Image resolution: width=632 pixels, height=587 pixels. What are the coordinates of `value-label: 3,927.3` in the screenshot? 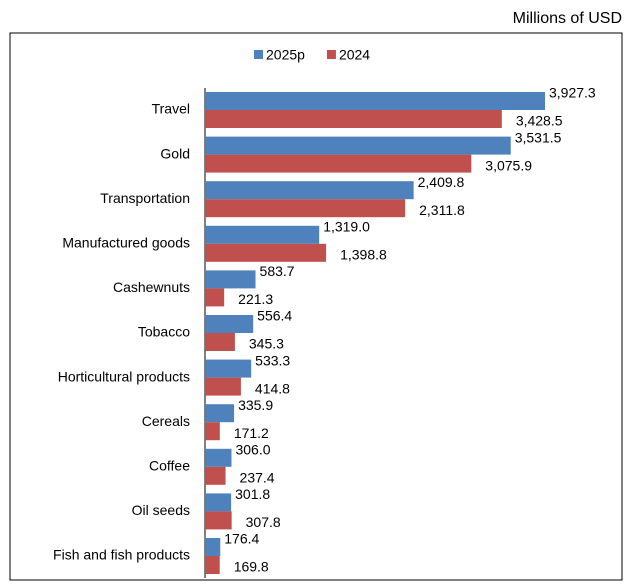 It's located at (572, 93).